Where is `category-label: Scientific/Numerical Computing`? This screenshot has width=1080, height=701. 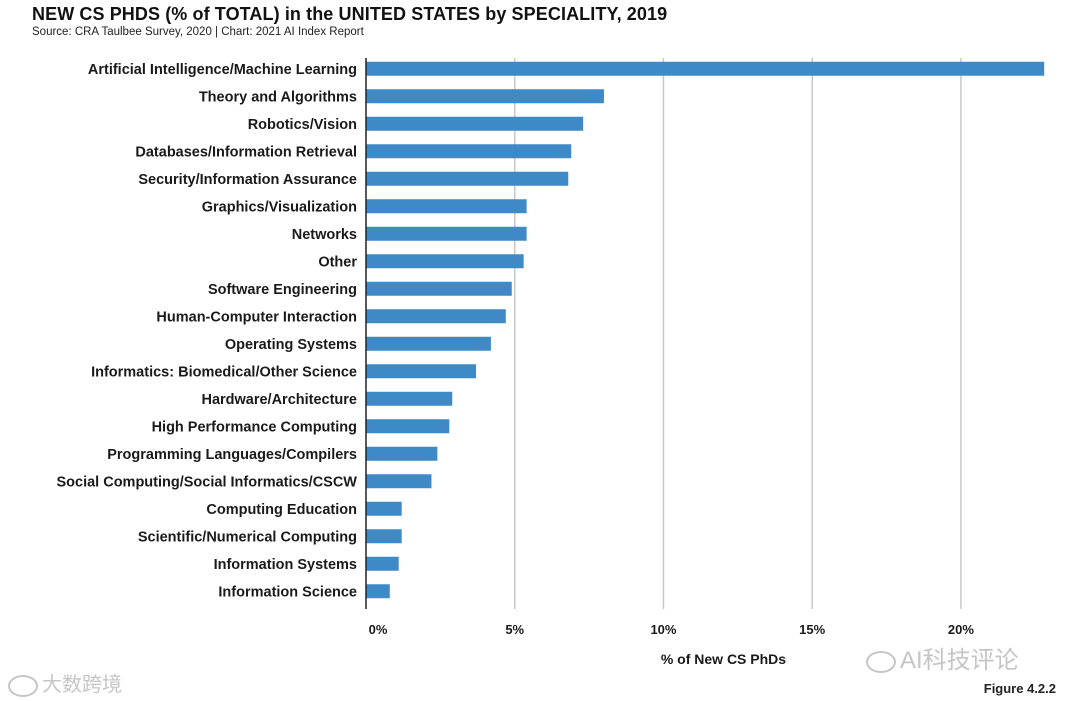 category-label: Scientific/Numerical Computing is located at coordinates (247, 537).